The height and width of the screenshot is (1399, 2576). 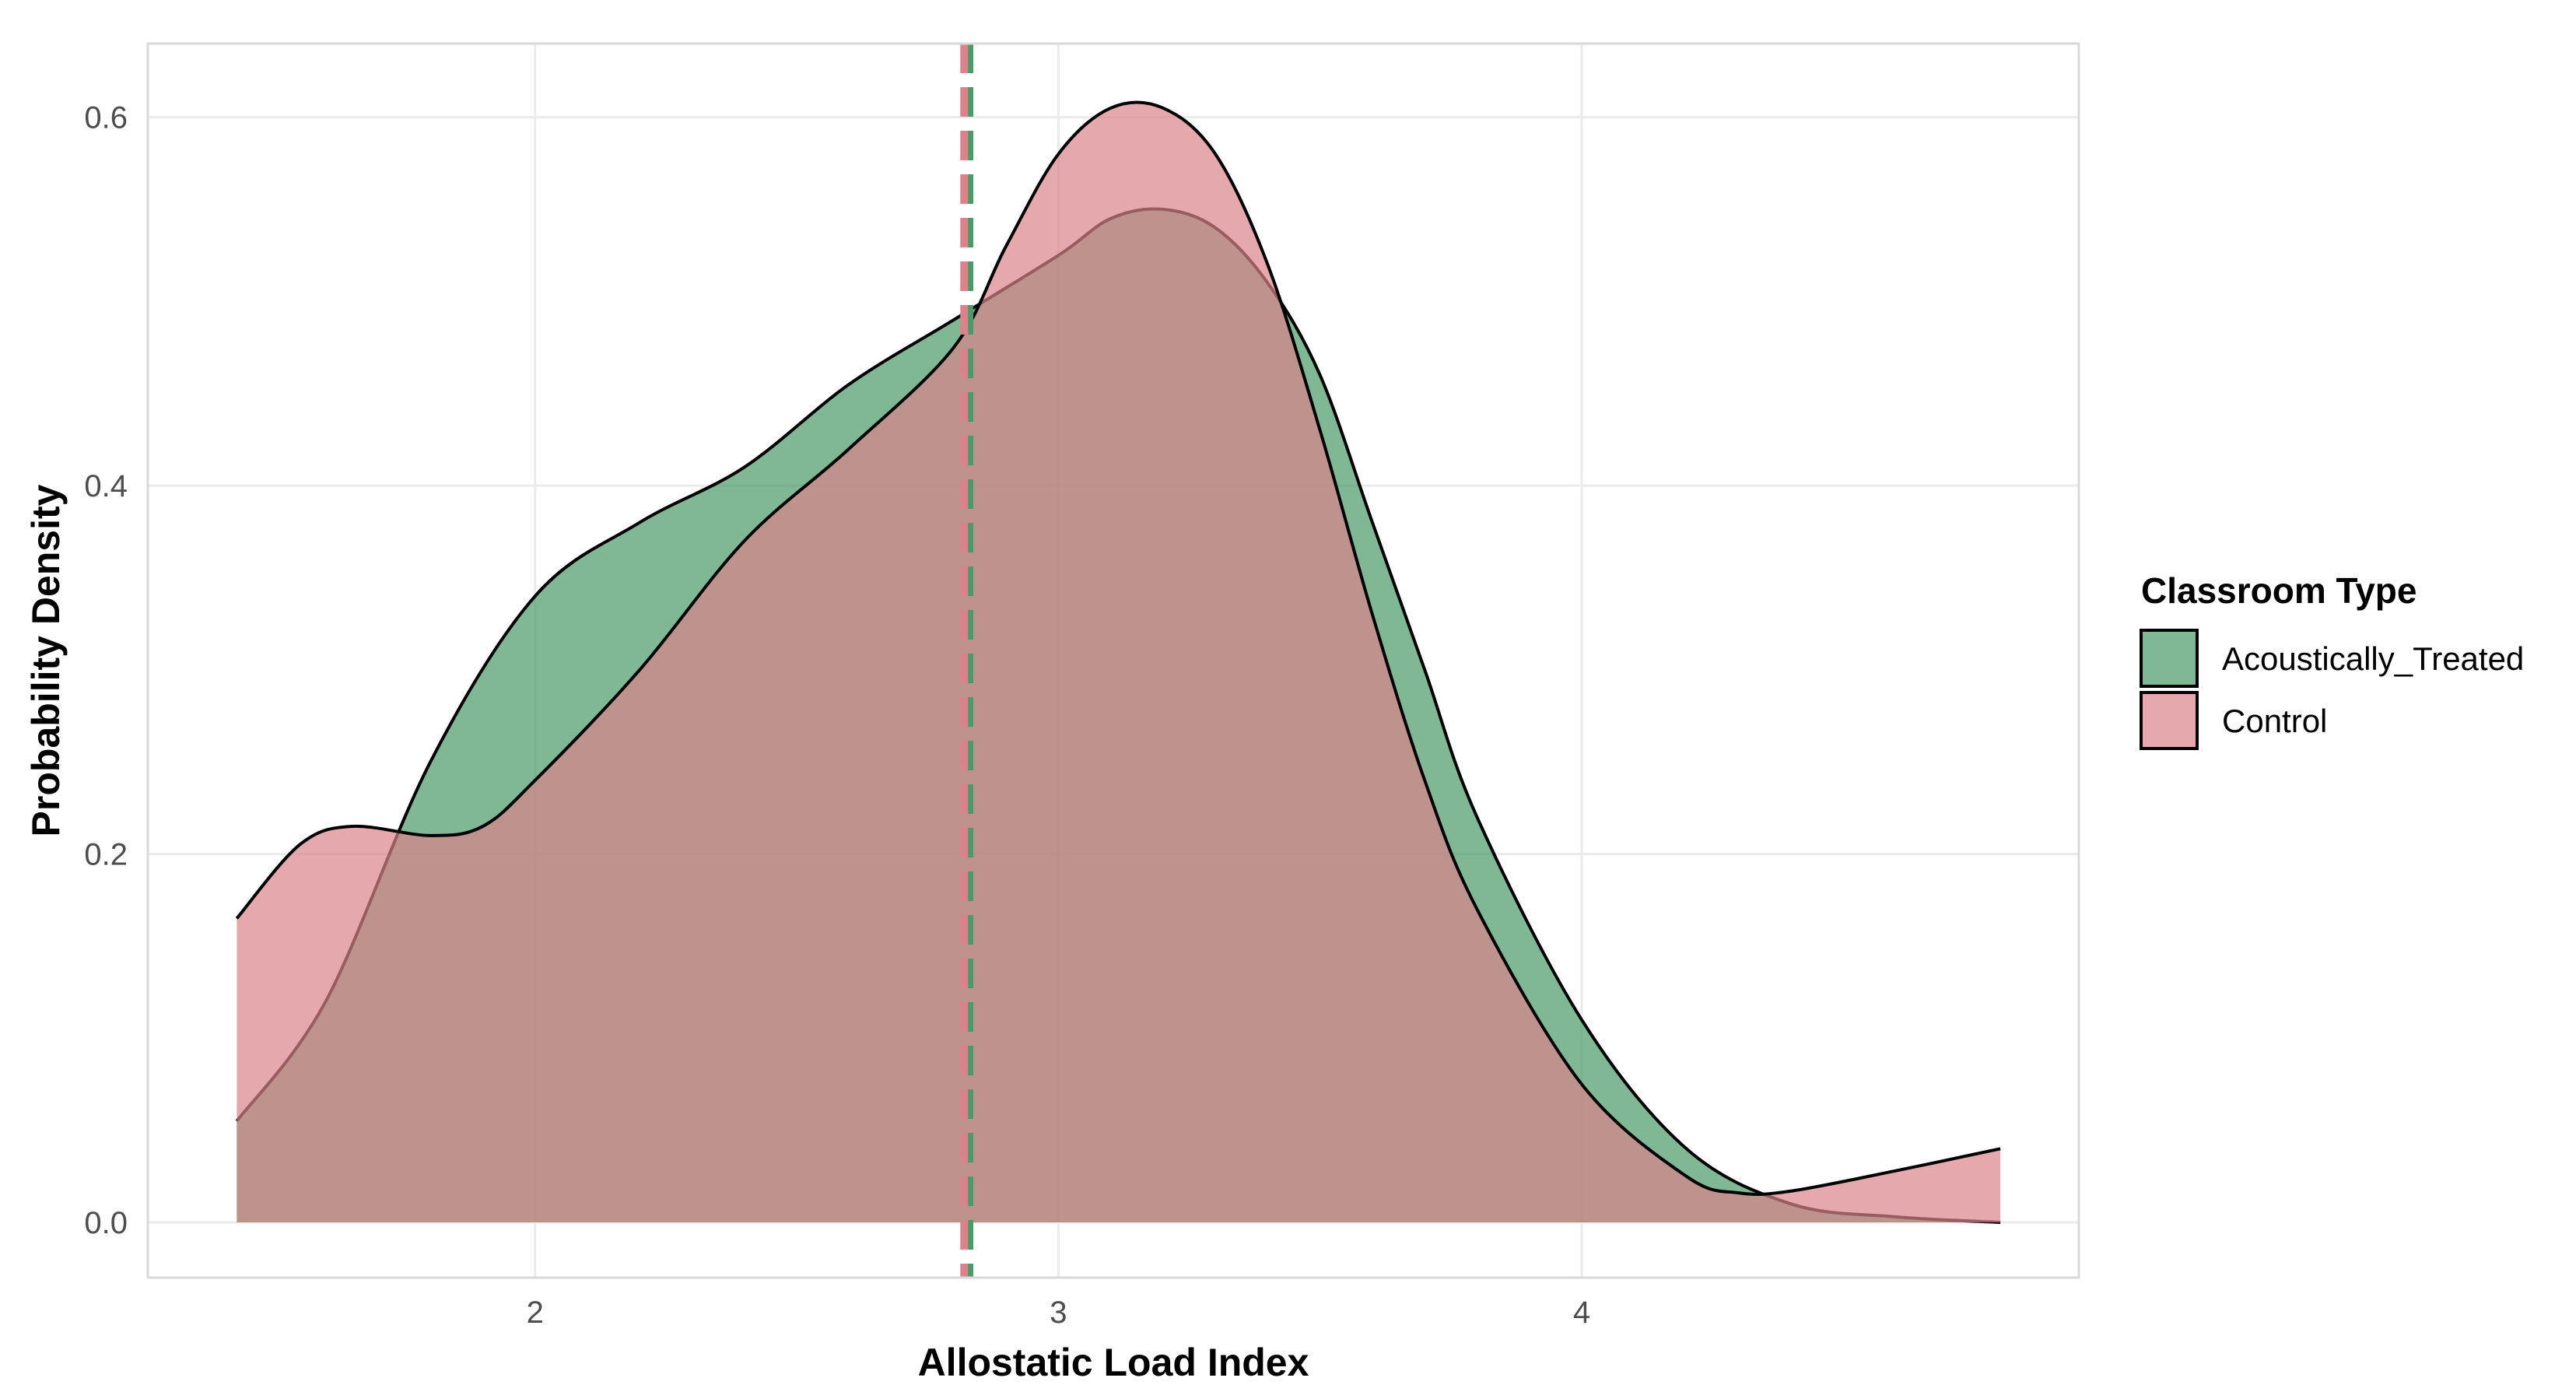 What do you see at coordinates (2169, 720) in the screenshot?
I see `legend-key-control` at bounding box center [2169, 720].